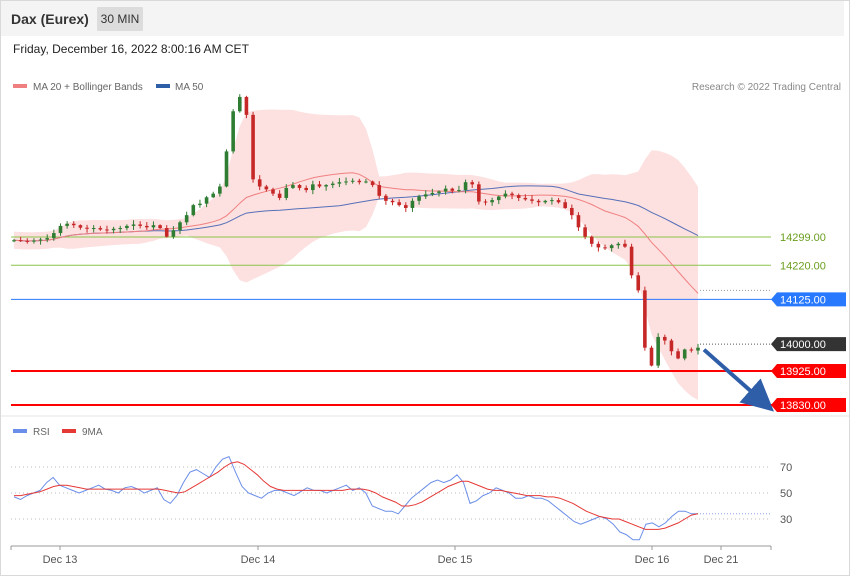 The height and width of the screenshot is (576, 850). Describe the element at coordinates (786, 494) in the screenshot. I see `rsi-tick-label: 50` at that location.